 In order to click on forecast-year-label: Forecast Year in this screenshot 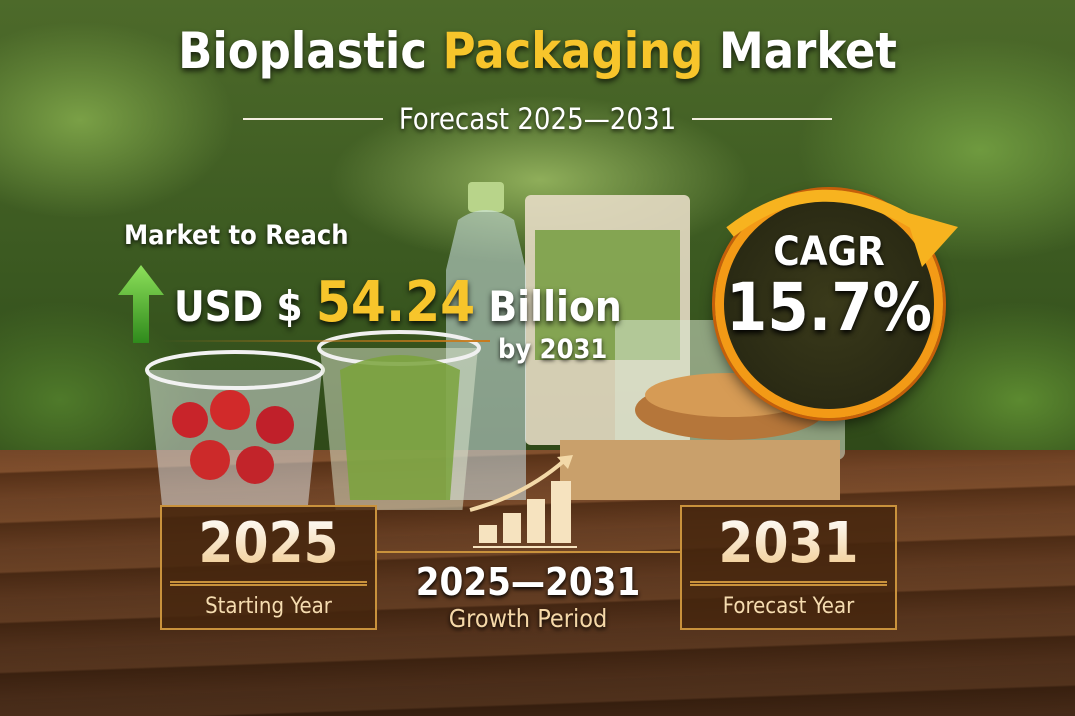, I will do `click(788, 606)`.